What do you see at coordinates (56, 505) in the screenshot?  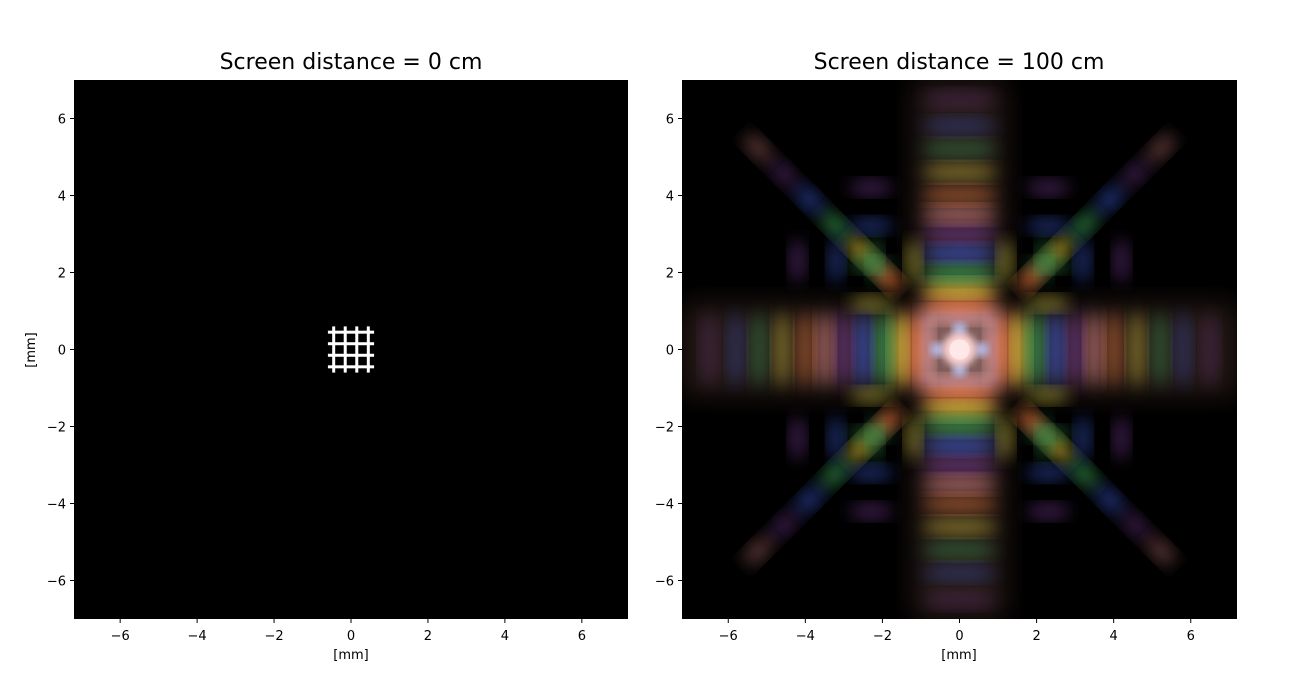 I see `left-y-tick-label: −4` at bounding box center [56, 505].